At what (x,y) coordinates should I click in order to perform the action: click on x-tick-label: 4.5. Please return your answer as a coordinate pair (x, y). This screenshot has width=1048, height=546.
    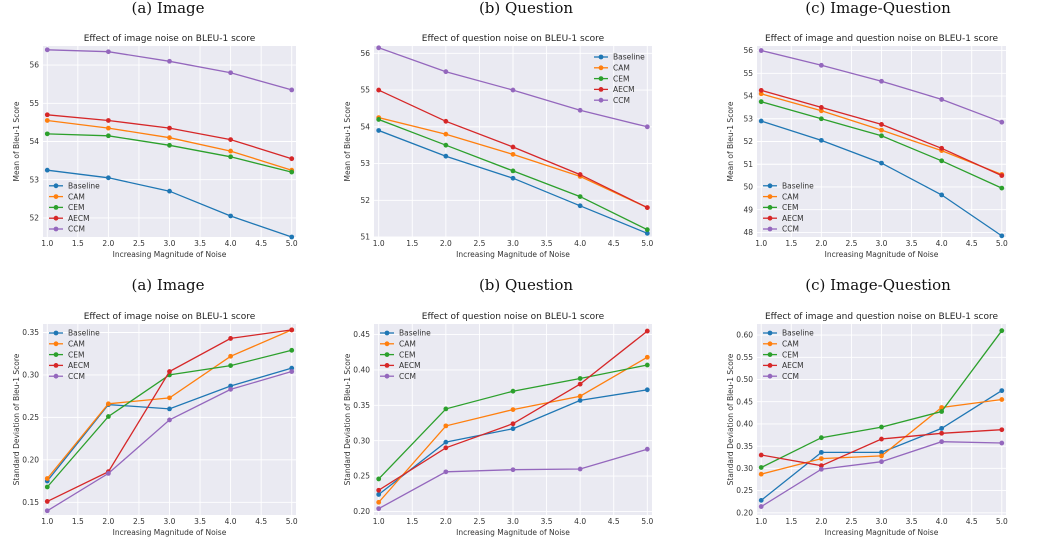
    Looking at the image, I should click on (614, 521).